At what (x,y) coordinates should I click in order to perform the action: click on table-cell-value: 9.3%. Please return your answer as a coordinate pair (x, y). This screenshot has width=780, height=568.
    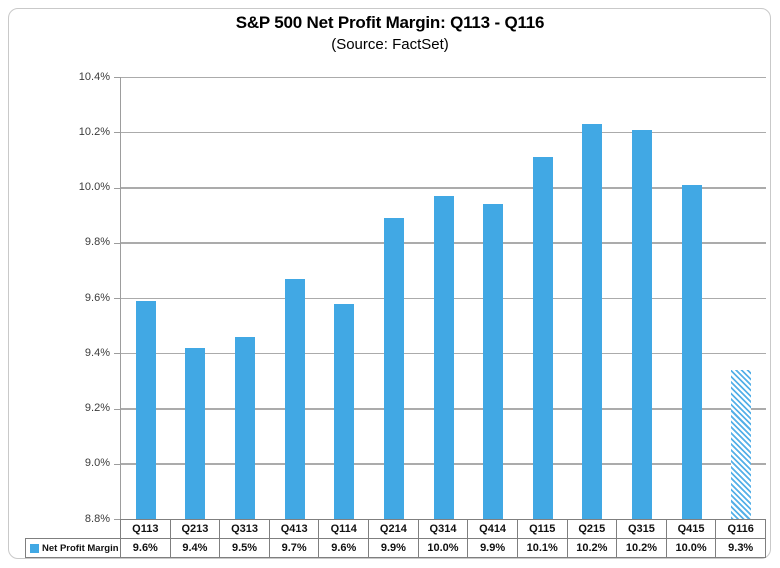
    Looking at the image, I should click on (741, 548).